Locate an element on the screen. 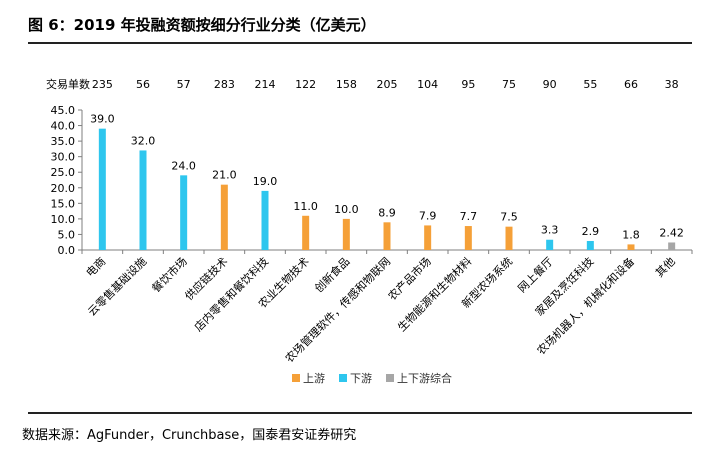 Image resolution: width=720 pixels, height=458 pixels. deal-count: 235 is located at coordinates (102, 84).